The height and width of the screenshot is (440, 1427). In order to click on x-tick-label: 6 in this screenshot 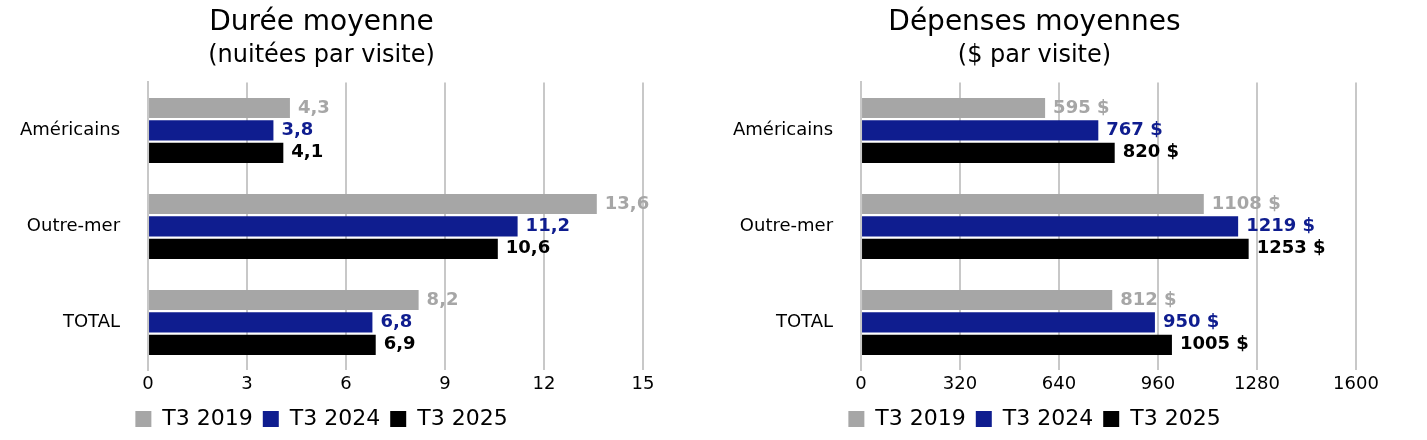, I will do `click(346, 382)`.